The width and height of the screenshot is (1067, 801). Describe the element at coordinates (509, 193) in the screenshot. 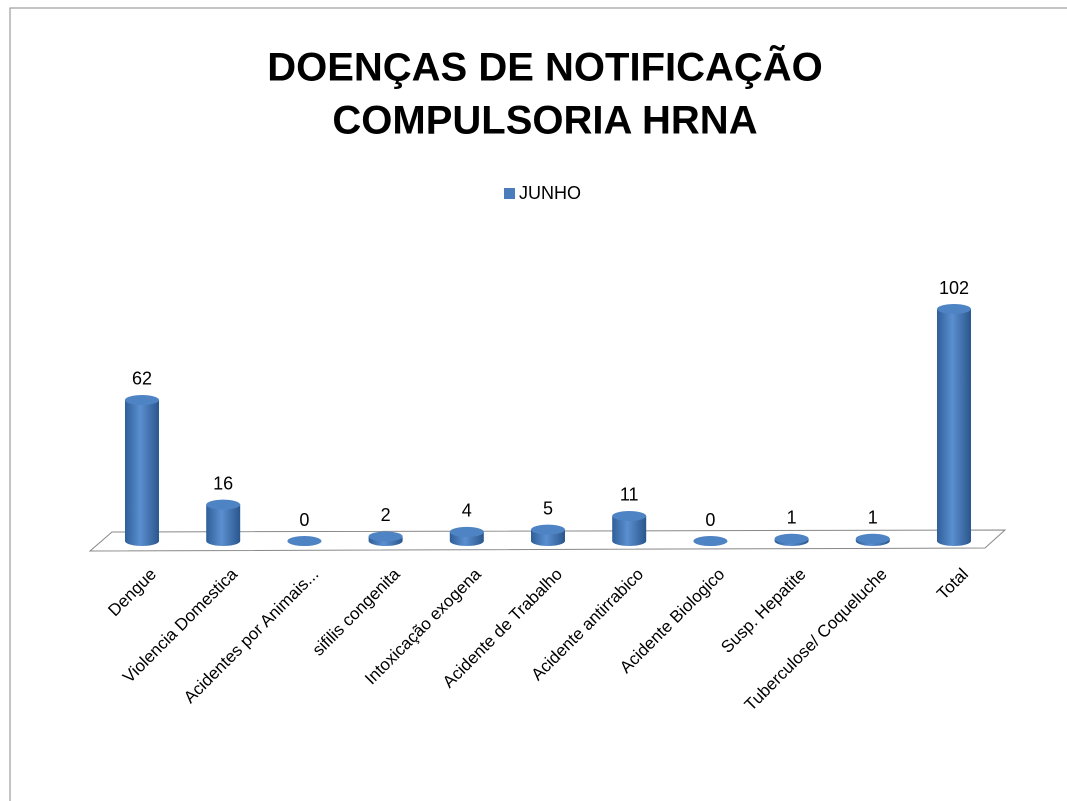

I see `legend-swatch` at that location.